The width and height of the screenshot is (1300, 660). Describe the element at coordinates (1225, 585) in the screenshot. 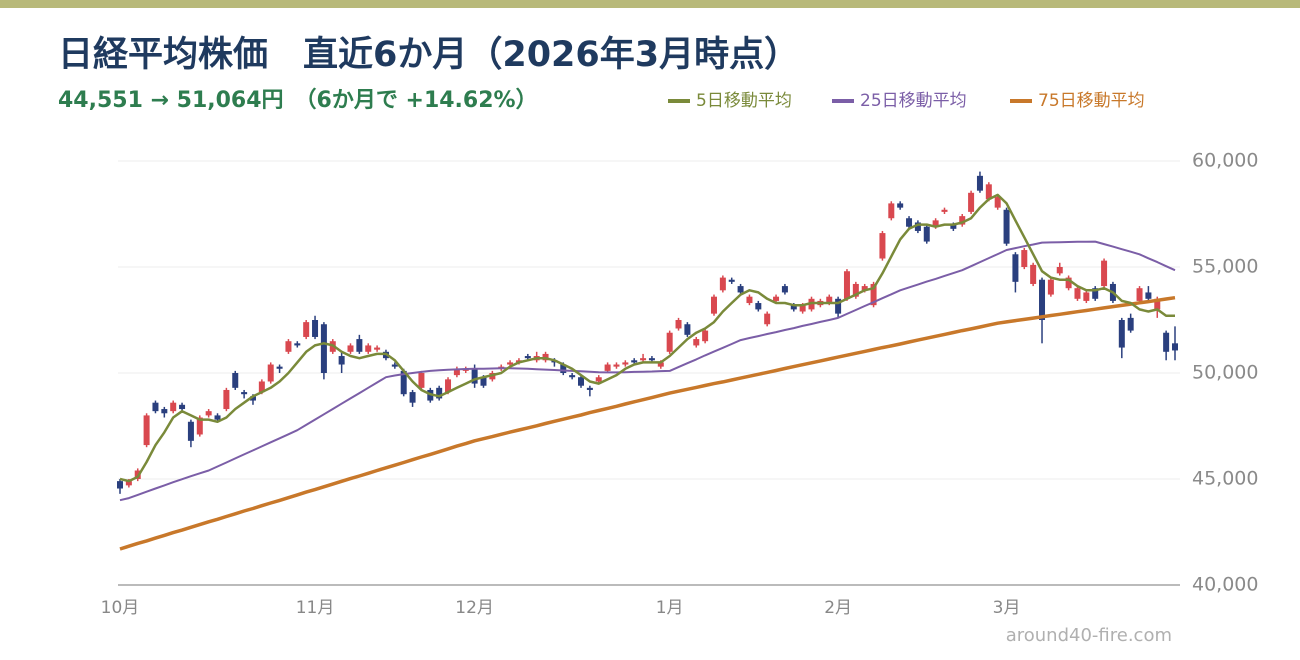

I see `y-tick-label: 40,000` at that location.